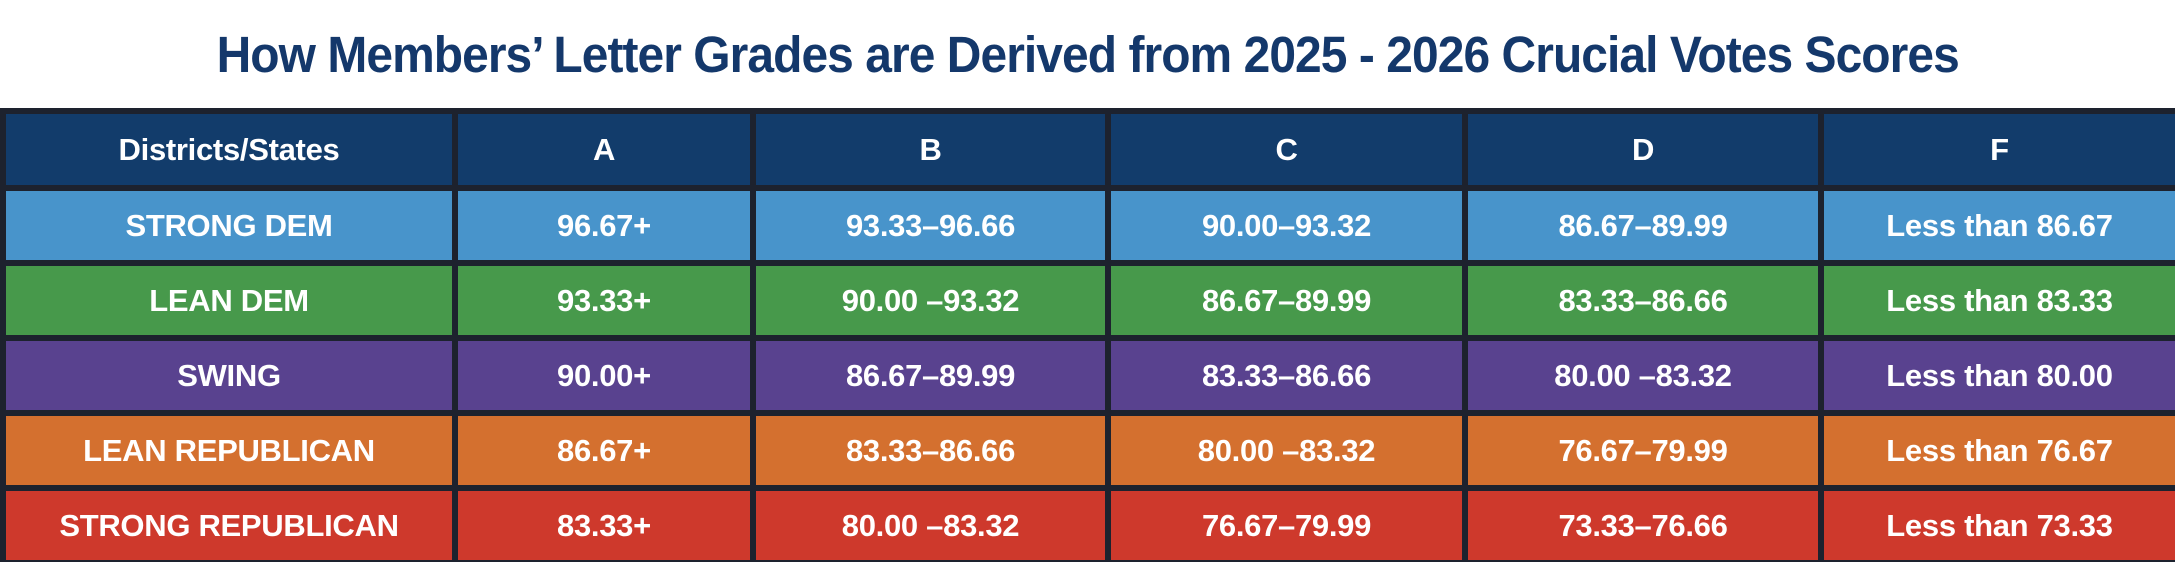 The width and height of the screenshot is (2175, 562). What do you see at coordinates (604, 523) in the screenshot?
I see `grade-cell-strong-republican-a: 83.33+` at bounding box center [604, 523].